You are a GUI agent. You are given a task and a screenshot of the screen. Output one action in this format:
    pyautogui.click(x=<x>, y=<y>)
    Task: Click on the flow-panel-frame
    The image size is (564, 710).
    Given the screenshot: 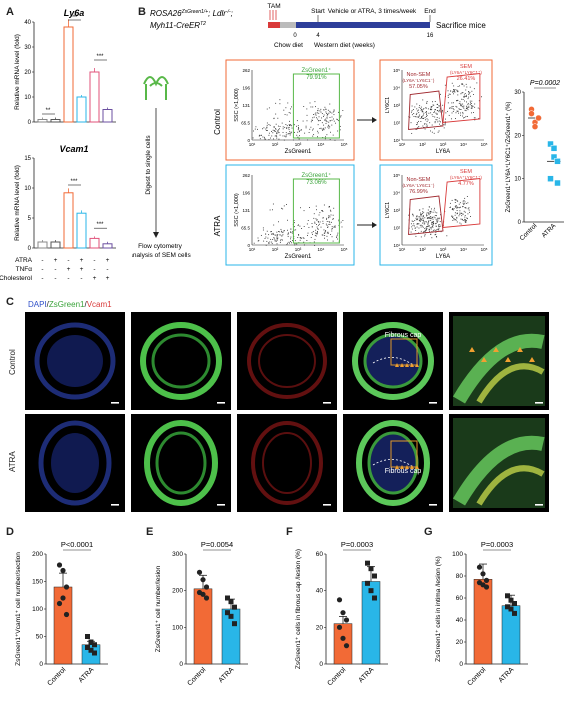 What is the action you would take?
    pyautogui.click(x=290, y=215)
    